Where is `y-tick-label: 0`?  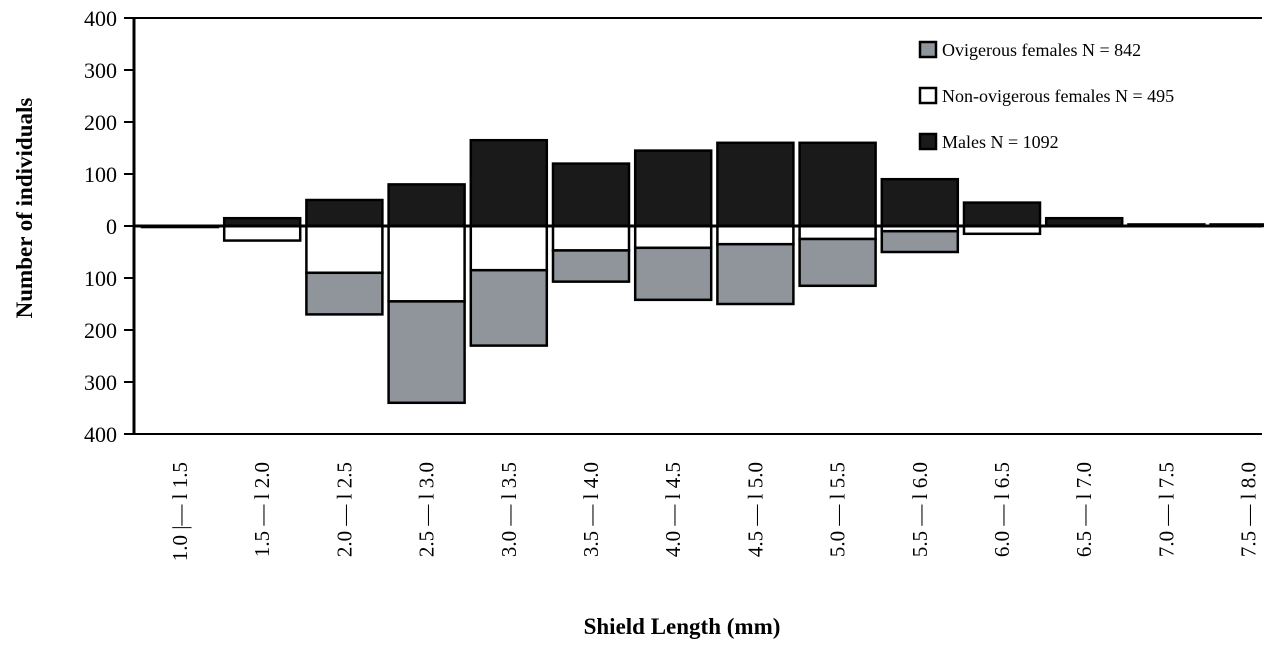
y-tick-label: 0 is located at coordinates (111, 226).